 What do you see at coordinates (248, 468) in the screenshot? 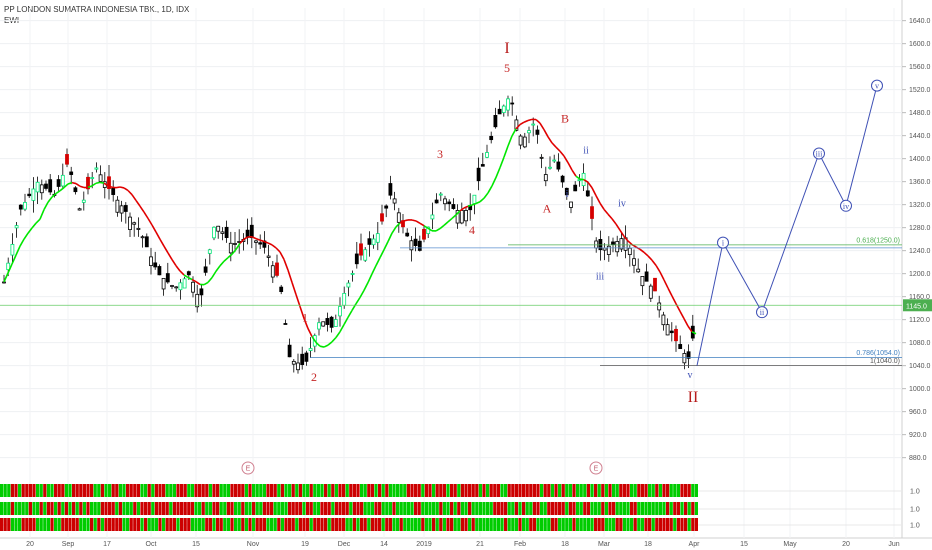
I see `event-marker` at bounding box center [248, 468].